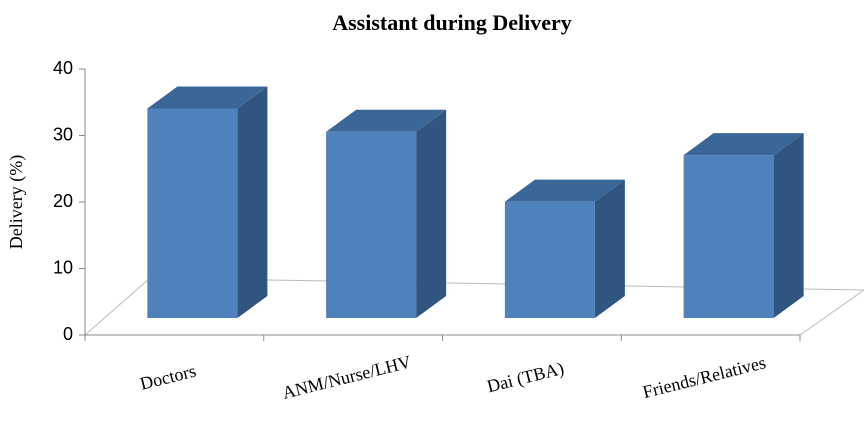 This screenshot has width=864, height=428. Describe the element at coordinates (63, 201) in the screenshot. I see `y-tick-label: 20` at that location.